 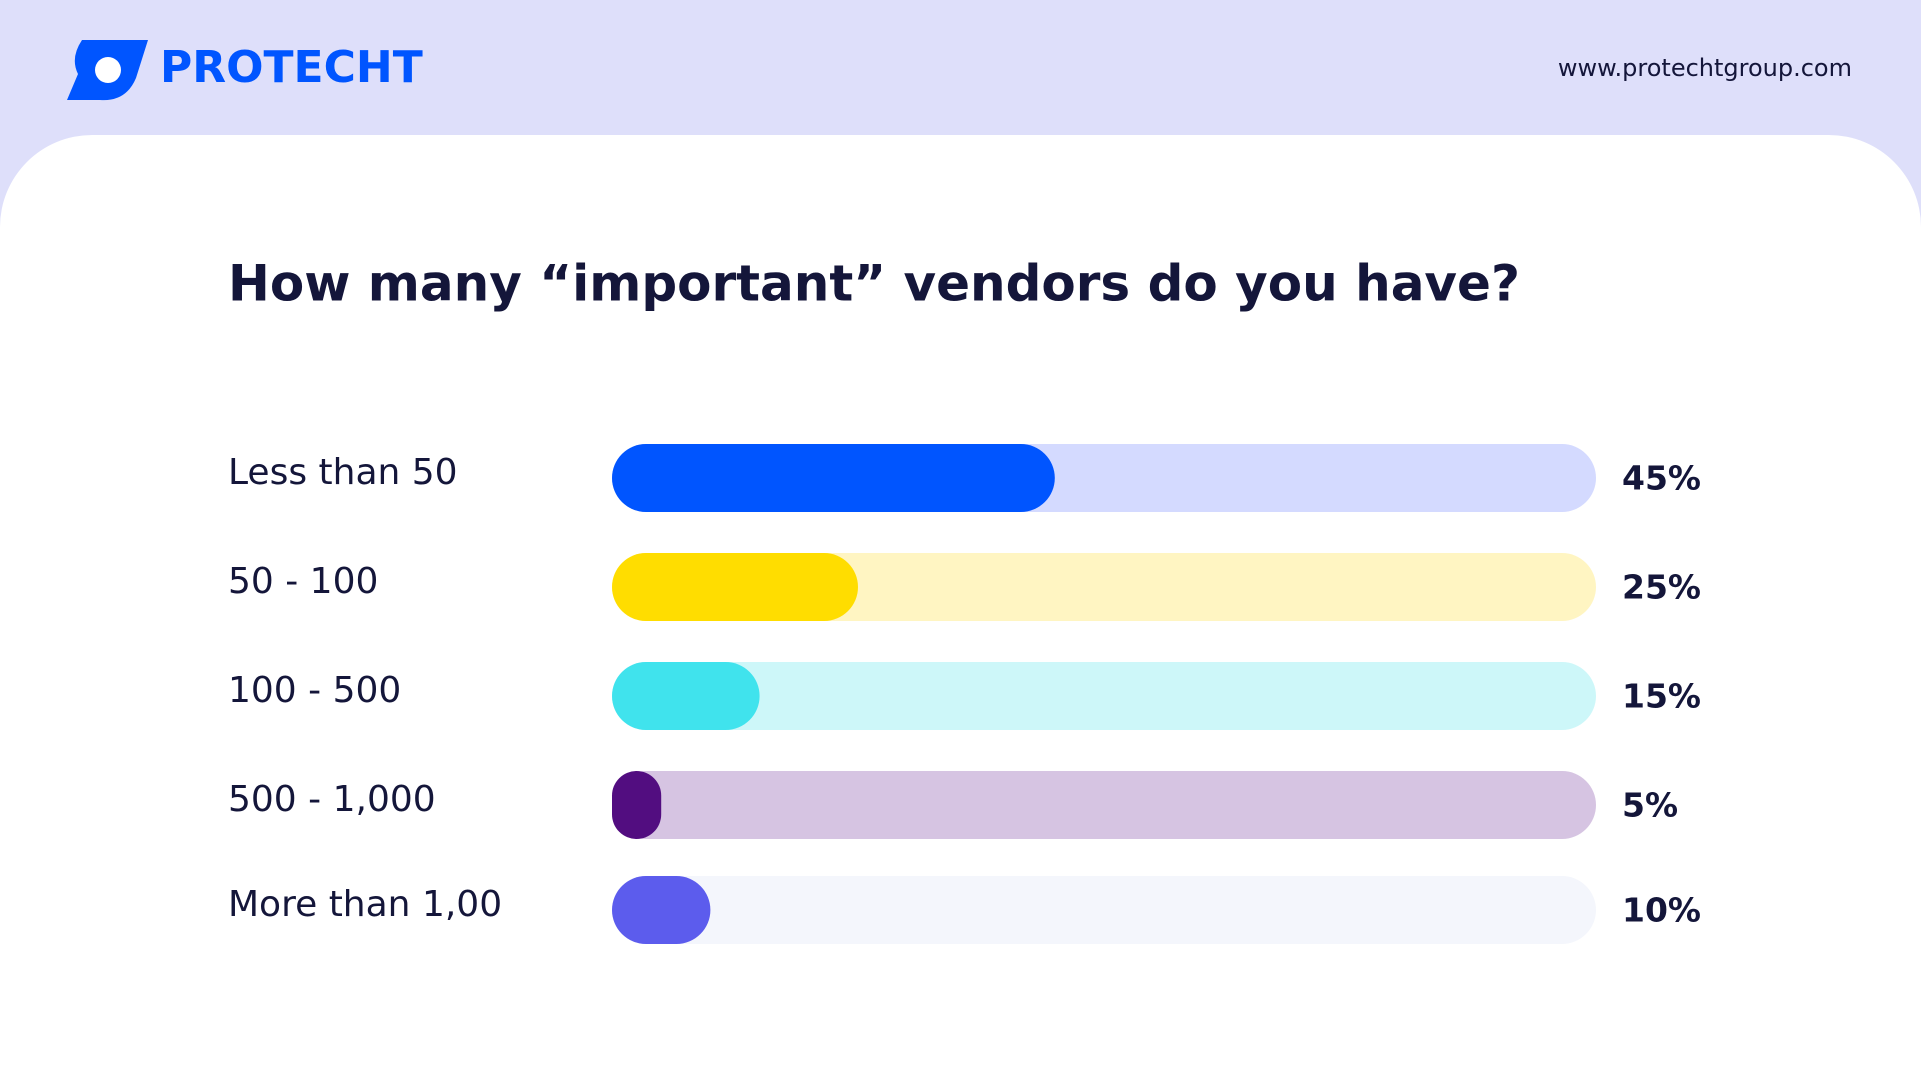 I want to click on value-label: 5%, so click(x=1650, y=805).